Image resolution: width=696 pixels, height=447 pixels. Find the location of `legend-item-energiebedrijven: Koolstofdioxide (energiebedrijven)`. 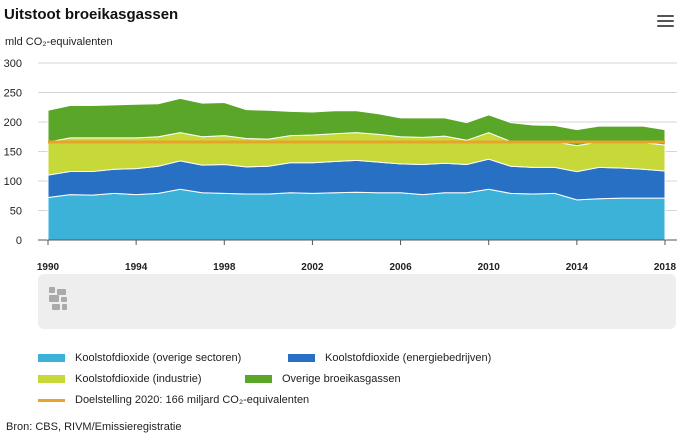

legend-item-energiebedrijven: Koolstofdioxide (energiebedrijven) is located at coordinates (389, 358).